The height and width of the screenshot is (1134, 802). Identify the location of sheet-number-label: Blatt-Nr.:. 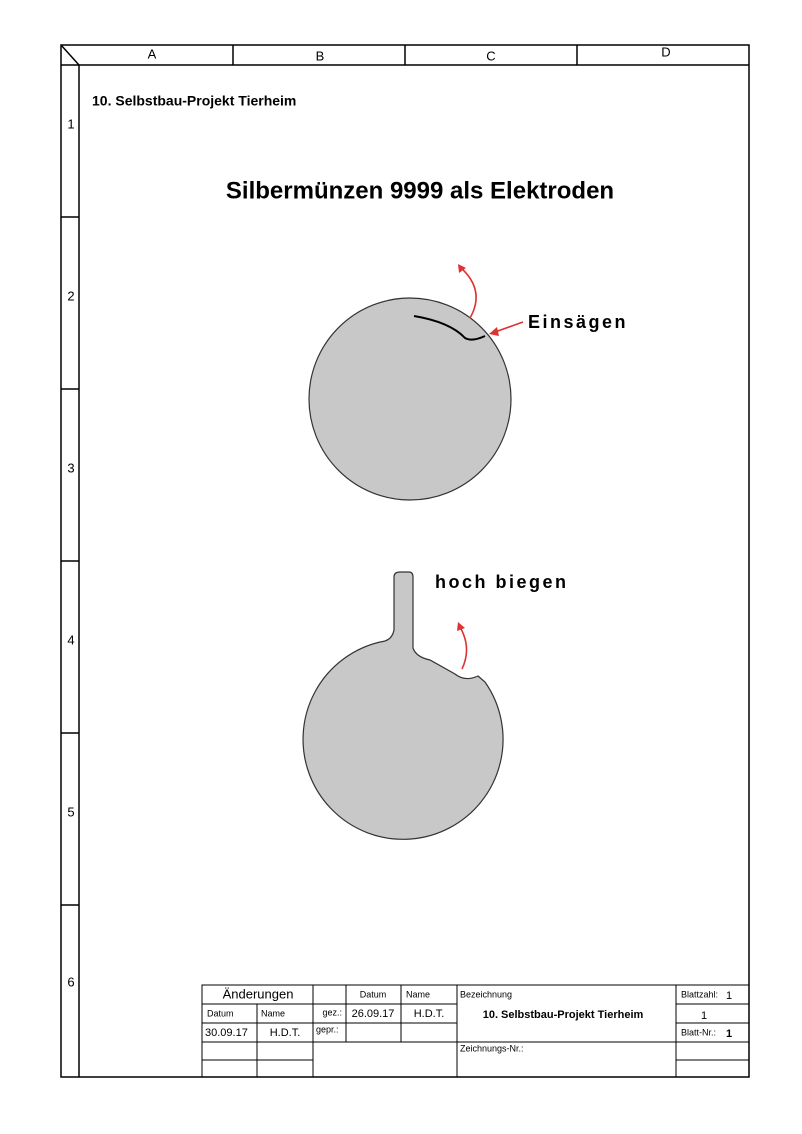
(698, 1032).